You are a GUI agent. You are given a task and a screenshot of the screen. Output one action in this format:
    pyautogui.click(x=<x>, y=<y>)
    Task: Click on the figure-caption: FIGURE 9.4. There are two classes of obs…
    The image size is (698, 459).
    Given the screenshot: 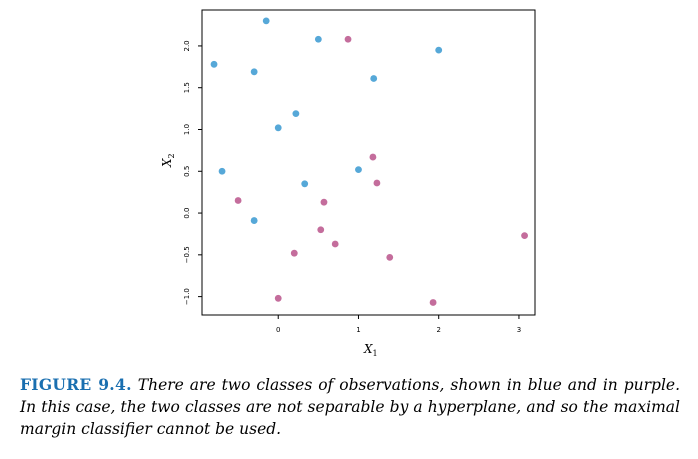 What is the action you would take?
    pyautogui.click(x=350, y=407)
    